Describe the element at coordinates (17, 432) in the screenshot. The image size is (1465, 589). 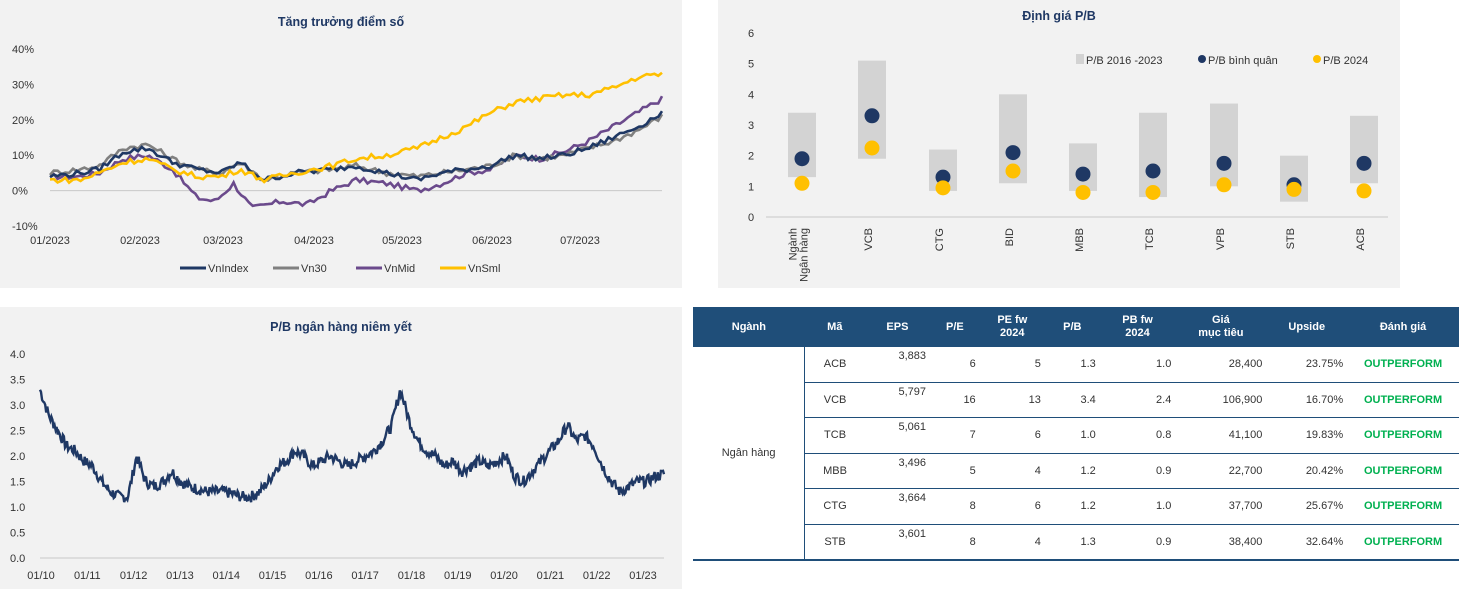
I see `y-tick-label: 2.5` at that location.